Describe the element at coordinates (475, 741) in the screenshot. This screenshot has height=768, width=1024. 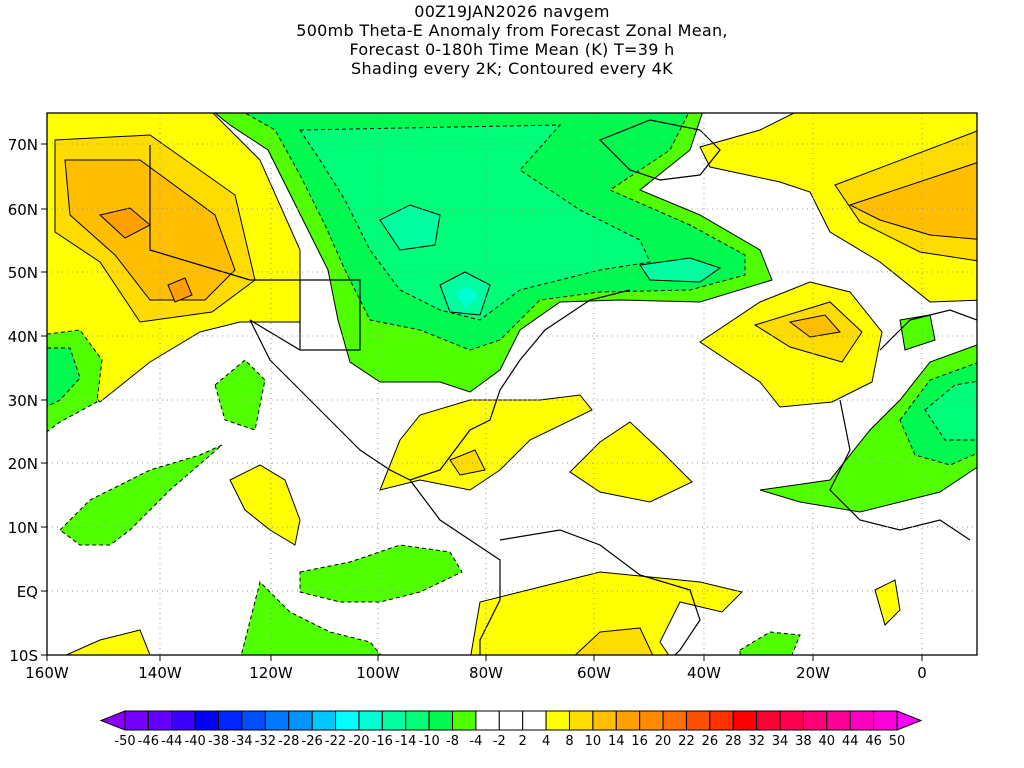
I see `colorbar-label: -4` at that location.